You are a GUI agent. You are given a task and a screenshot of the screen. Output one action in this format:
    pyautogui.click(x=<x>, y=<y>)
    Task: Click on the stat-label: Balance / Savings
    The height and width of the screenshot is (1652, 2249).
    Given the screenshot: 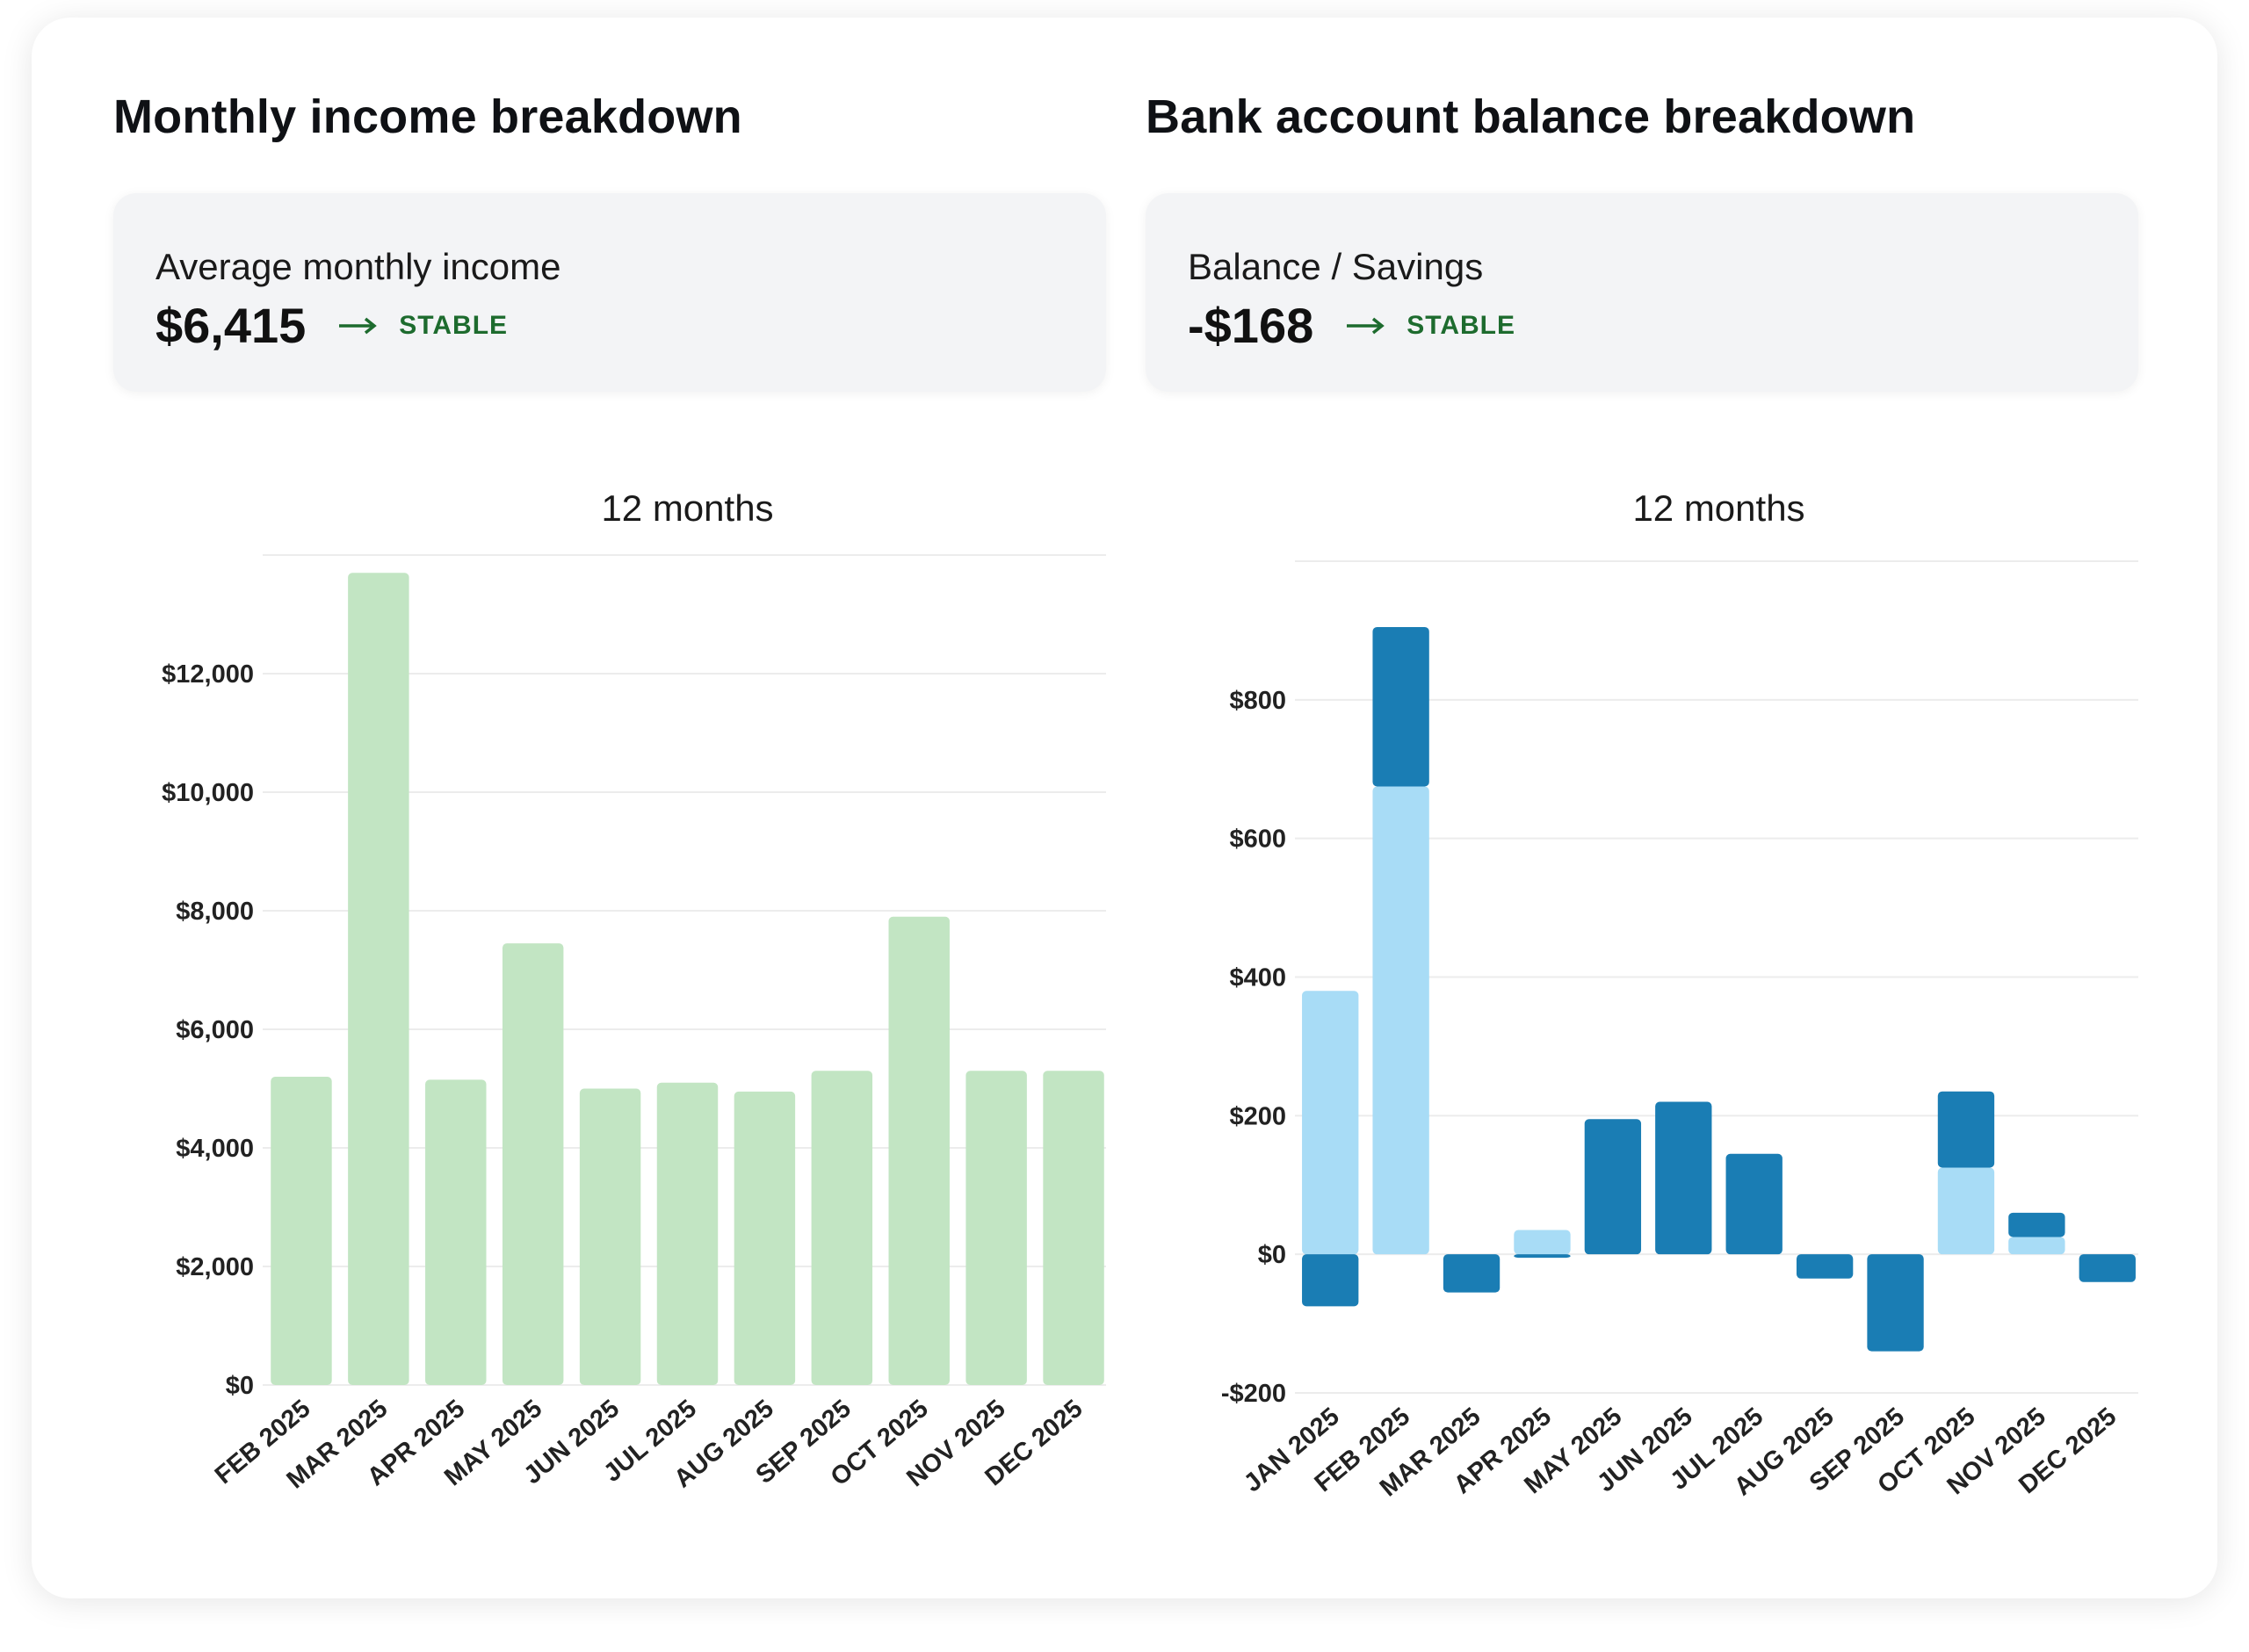 What is the action you would take?
    pyautogui.click(x=1336, y=266)
    